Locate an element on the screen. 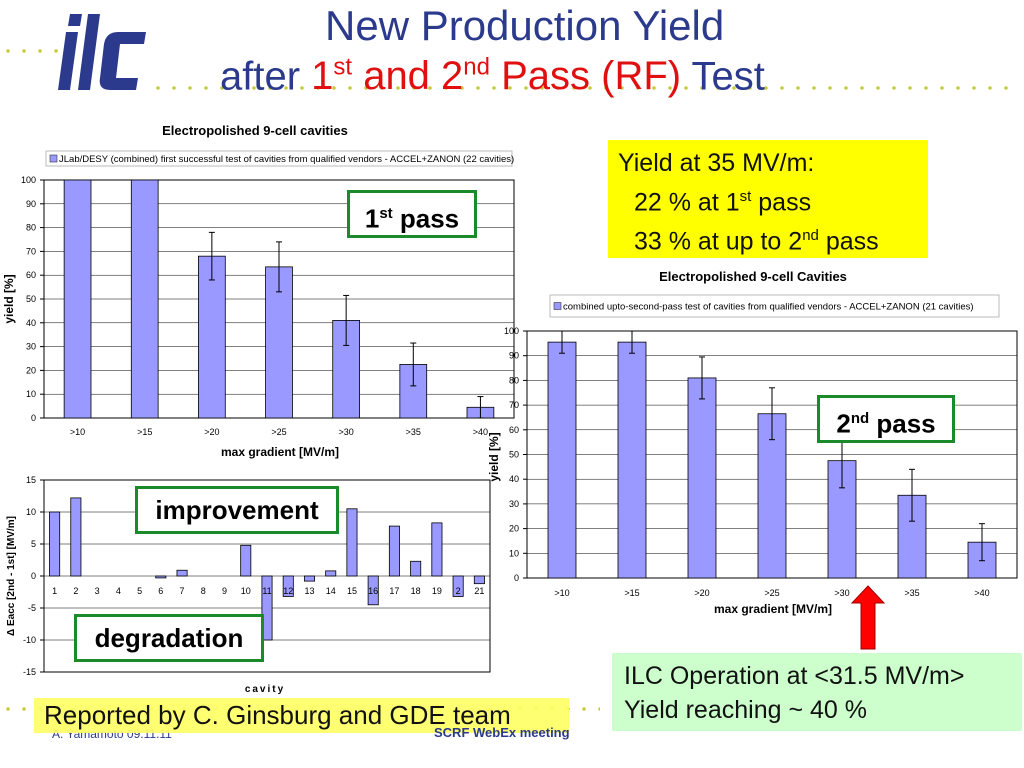 The height and width of the screenshot is (768, 1024). reported-by-box: Reported by C. Ginsburg and GDE team is located at coordinates (301, 715).